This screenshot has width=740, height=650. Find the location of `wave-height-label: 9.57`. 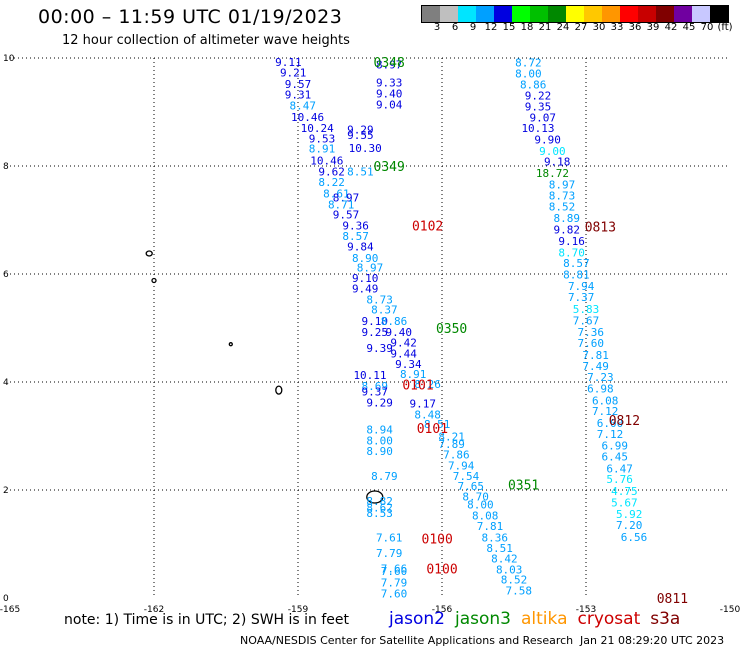

wave-height-label: 9.57 is located at coordinates (346, 215).